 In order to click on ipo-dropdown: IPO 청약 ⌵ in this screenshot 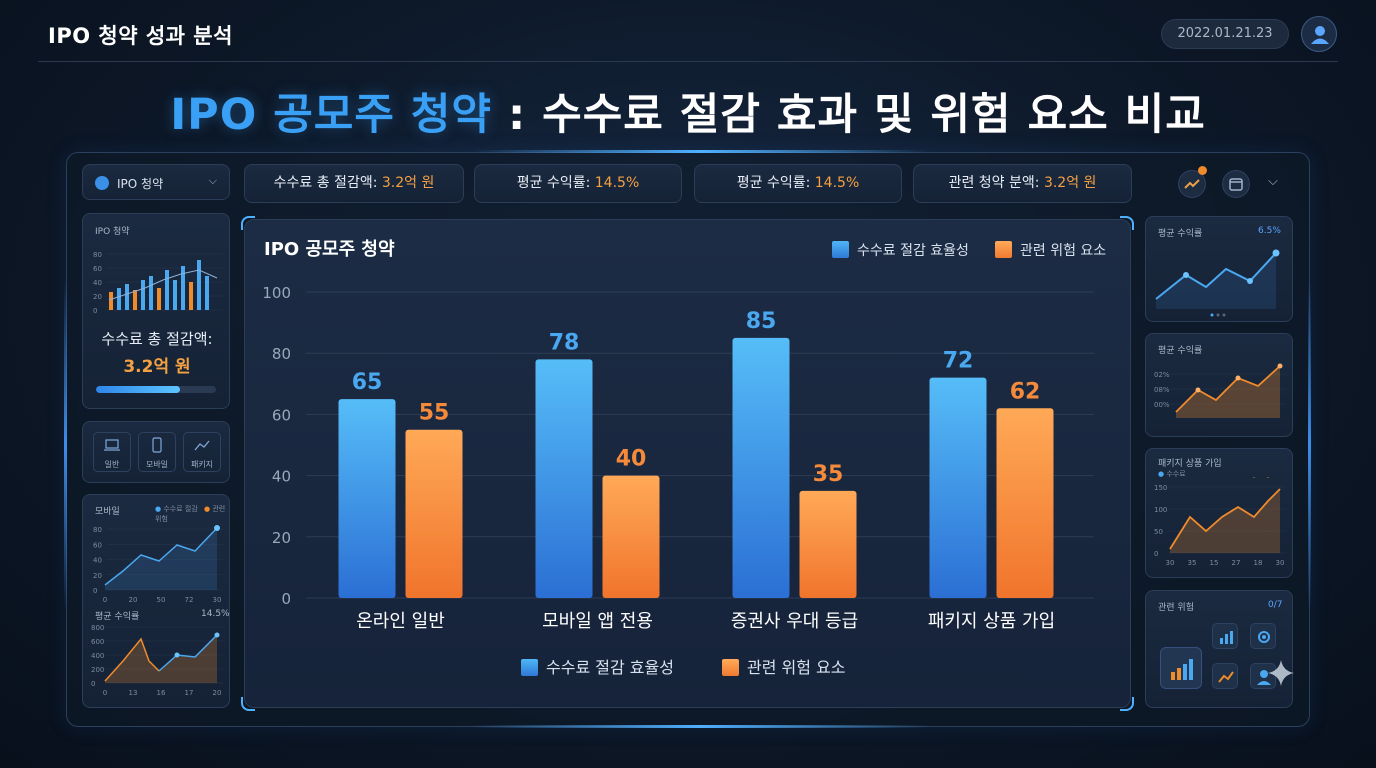, I will do `click(156, 182)`.